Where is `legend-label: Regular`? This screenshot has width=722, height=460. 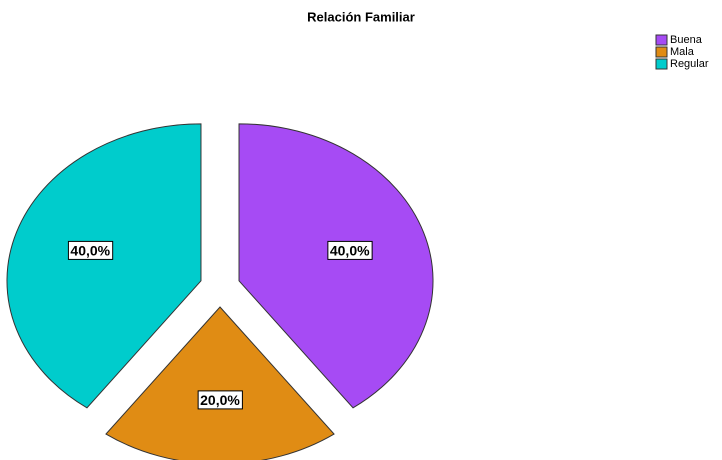 legend-label: Regular is located at coordinates (689, 64).